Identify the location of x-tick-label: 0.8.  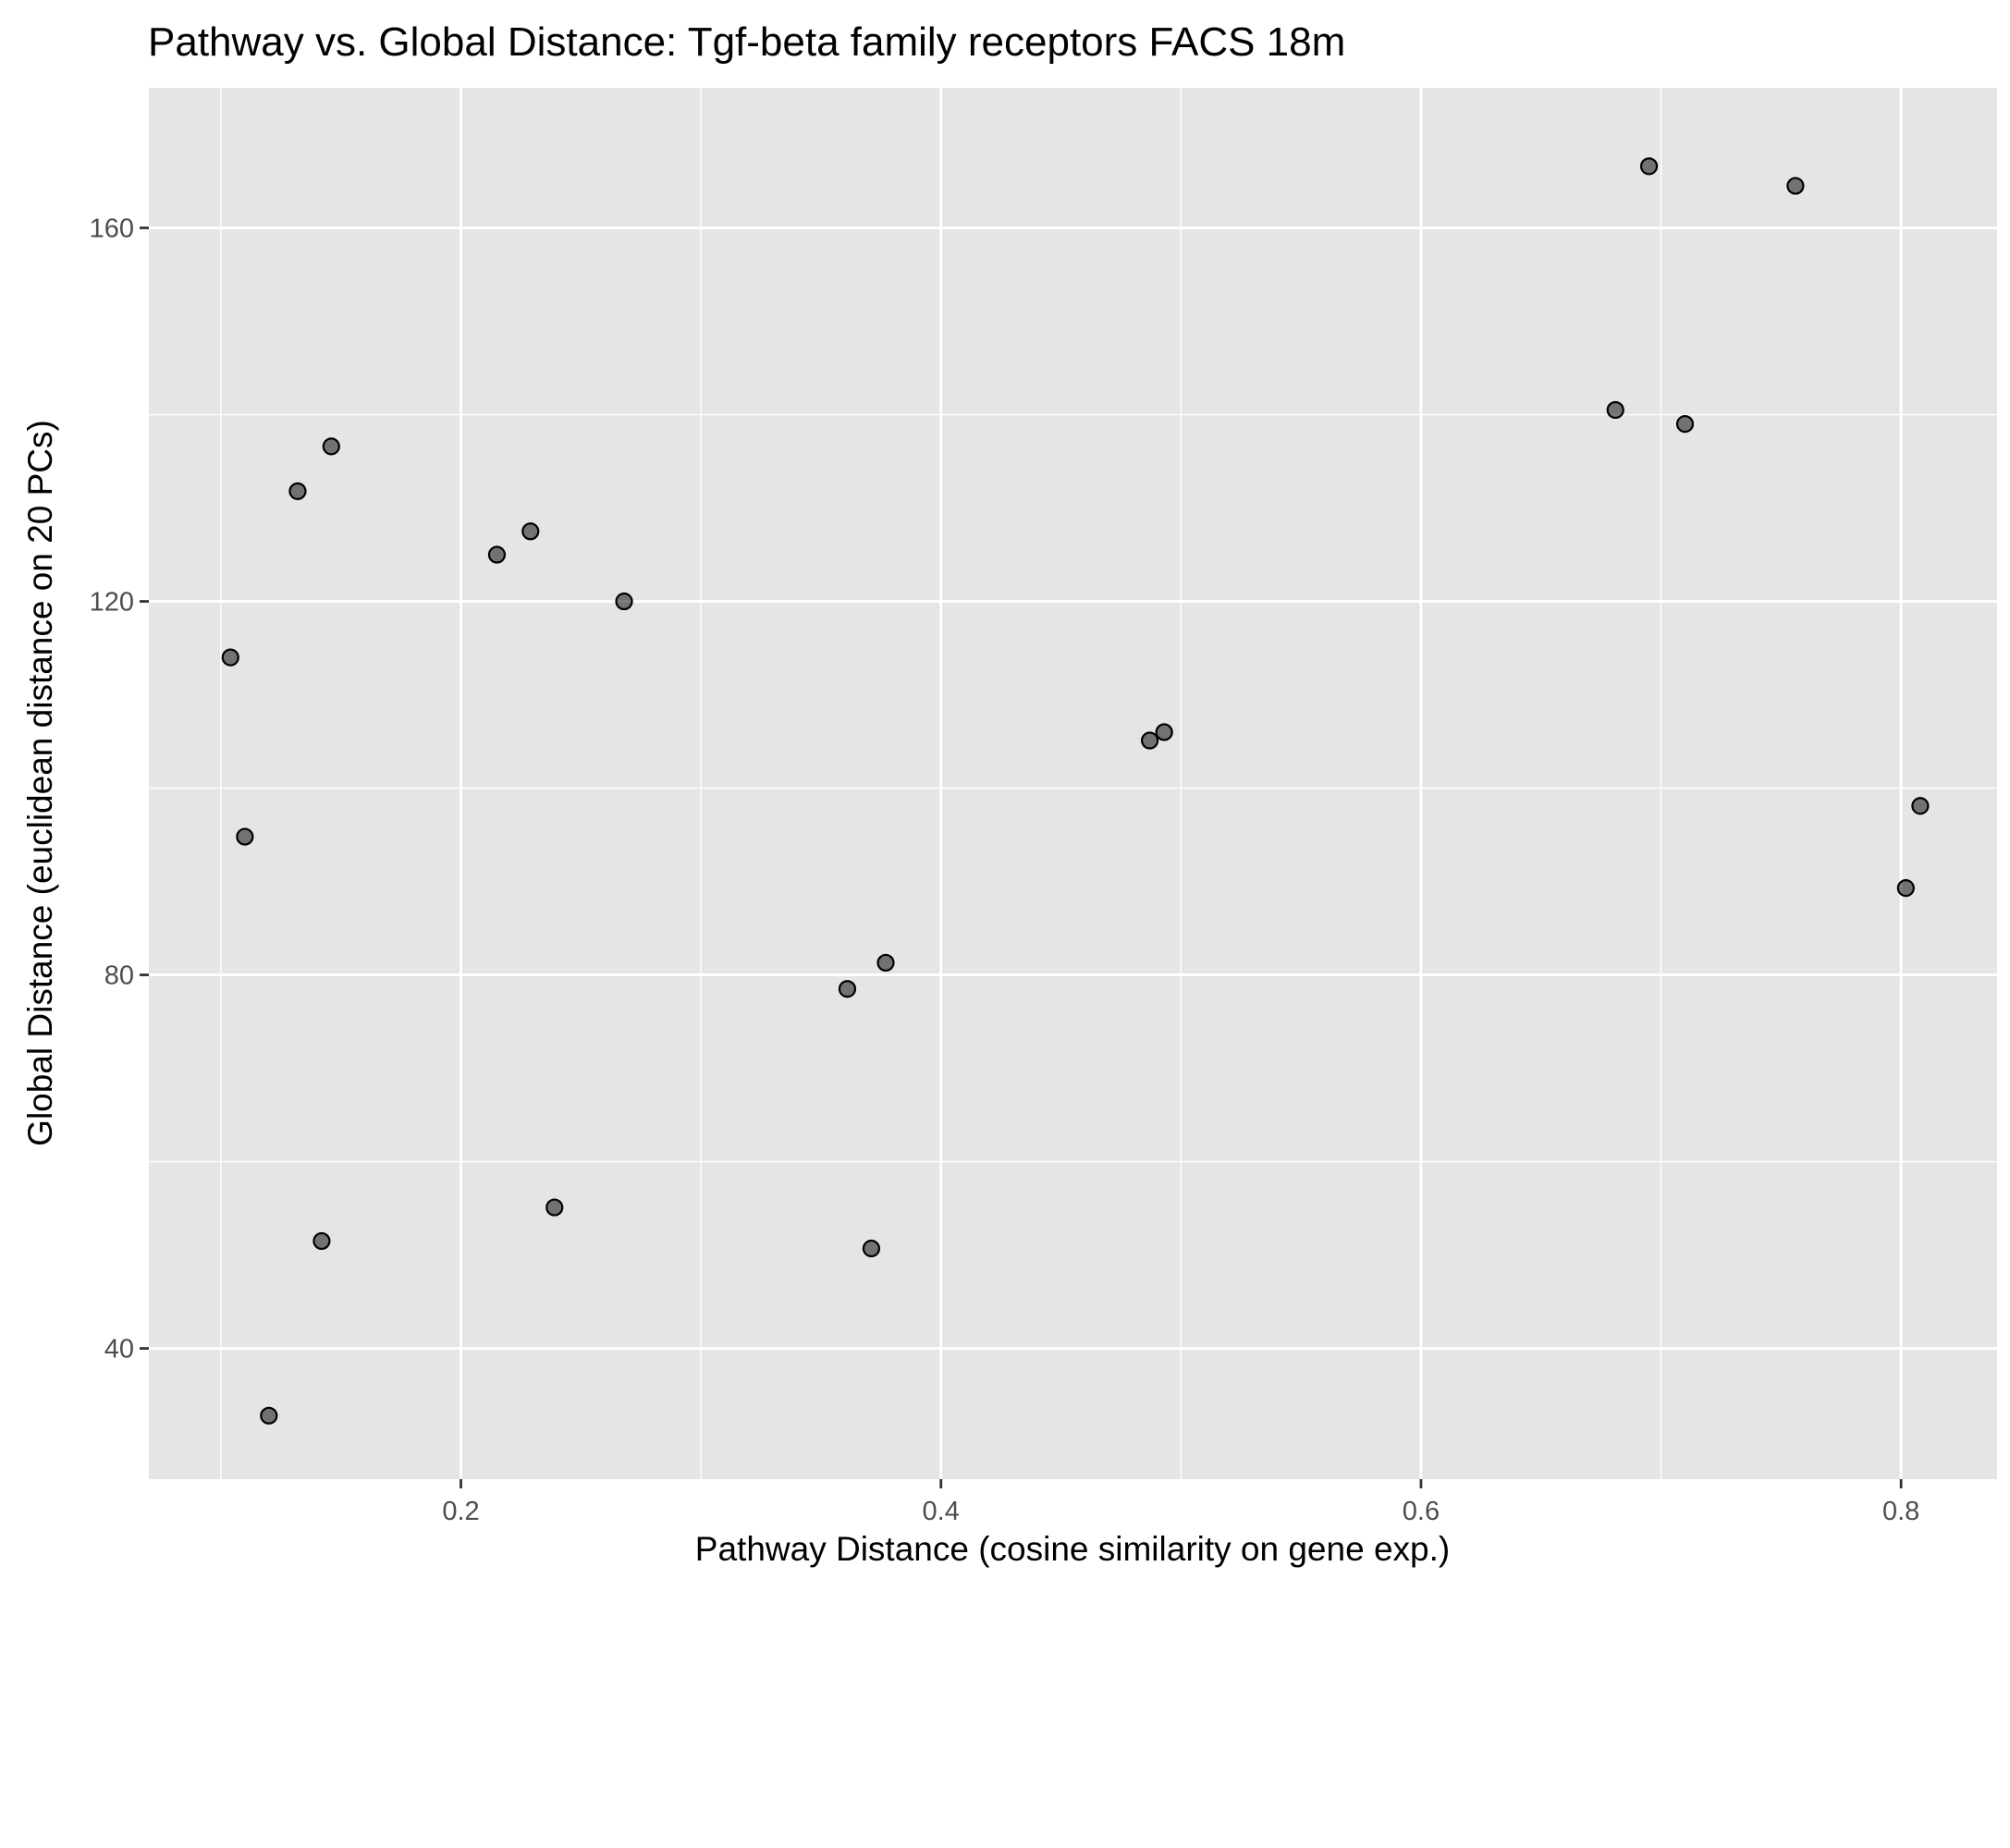
(1900, 1511).